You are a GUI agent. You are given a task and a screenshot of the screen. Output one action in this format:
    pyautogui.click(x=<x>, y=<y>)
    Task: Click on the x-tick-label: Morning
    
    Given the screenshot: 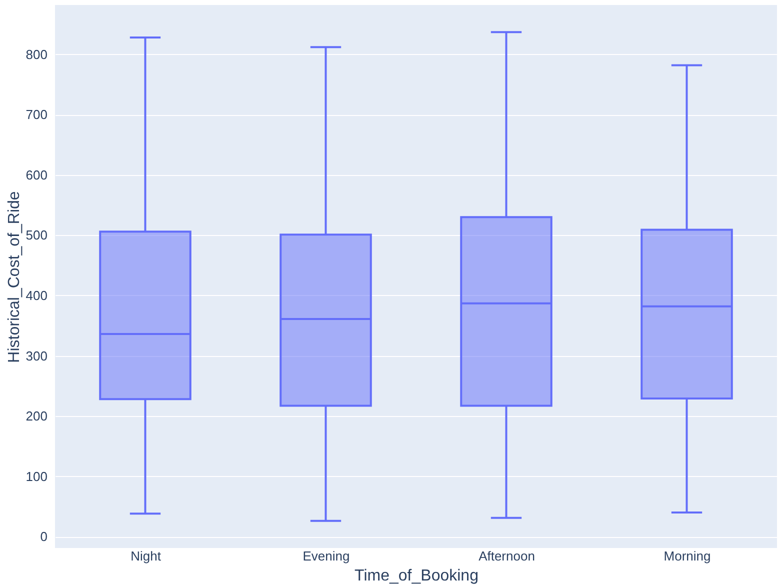 What is the action you would take?
    pyautogui.click(x=687, y=556)
    